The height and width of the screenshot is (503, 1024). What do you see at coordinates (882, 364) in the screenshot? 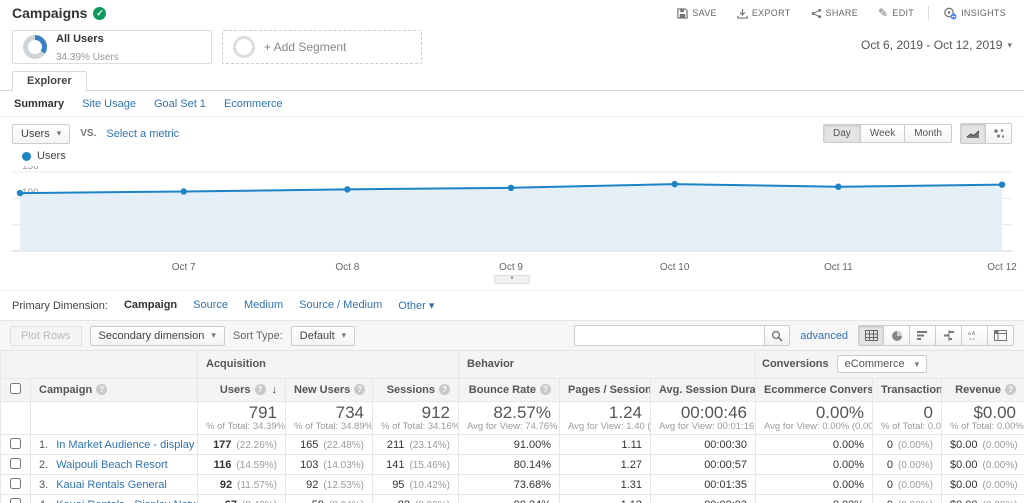
I see `ecommerce-goal-dropdown: eCommerce ▾` at bounding box center [882, 364].